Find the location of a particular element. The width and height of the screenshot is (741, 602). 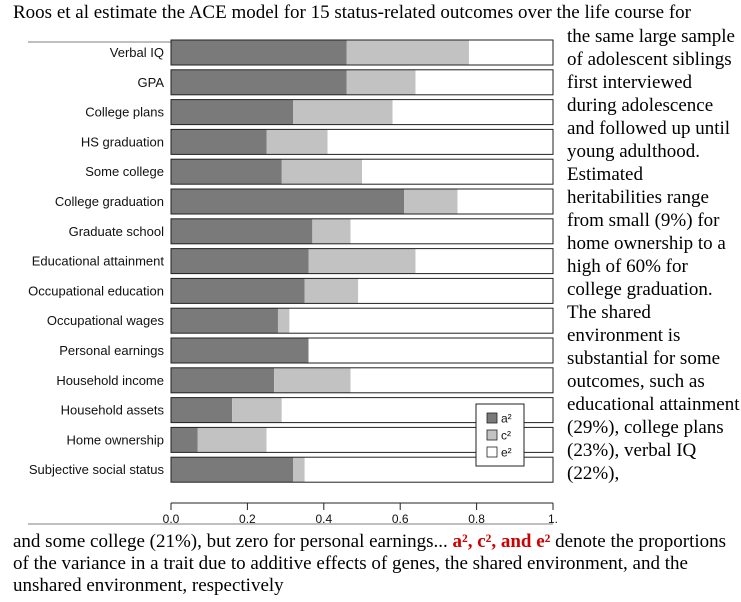

category-label: Household income is located at coordinates (110, 380).